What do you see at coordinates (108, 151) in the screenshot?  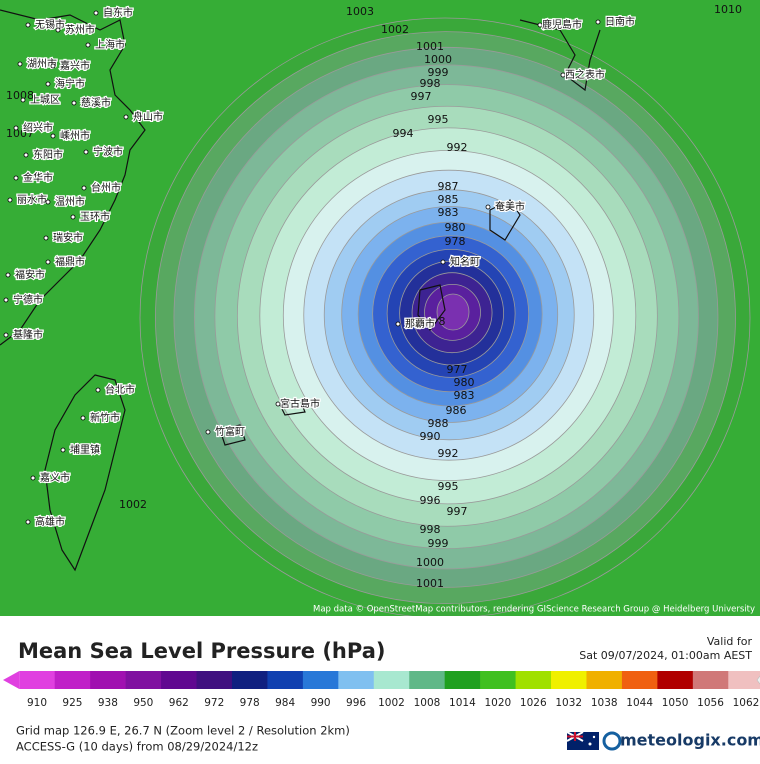 I see `place-label: 宁波市` at bounding box center [108, 151].